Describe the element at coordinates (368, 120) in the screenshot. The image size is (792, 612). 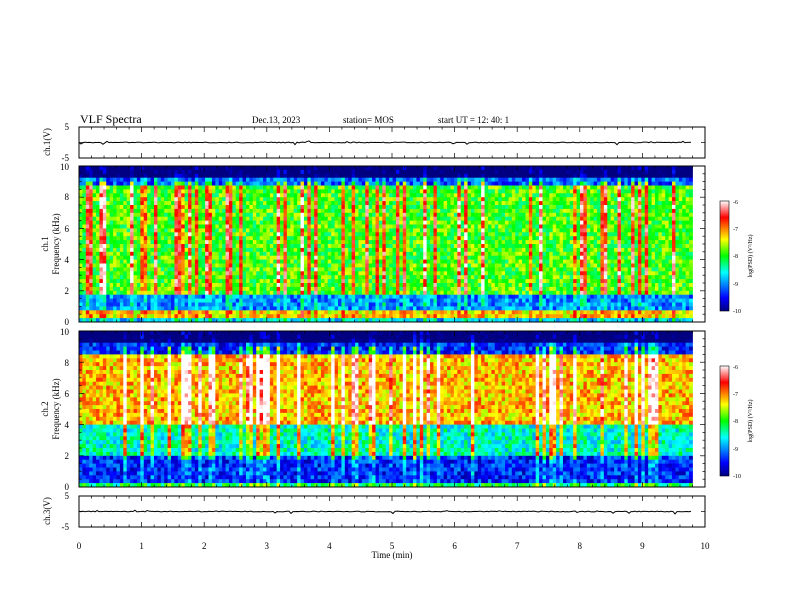
I see `station-label: station= MOS` at that location.